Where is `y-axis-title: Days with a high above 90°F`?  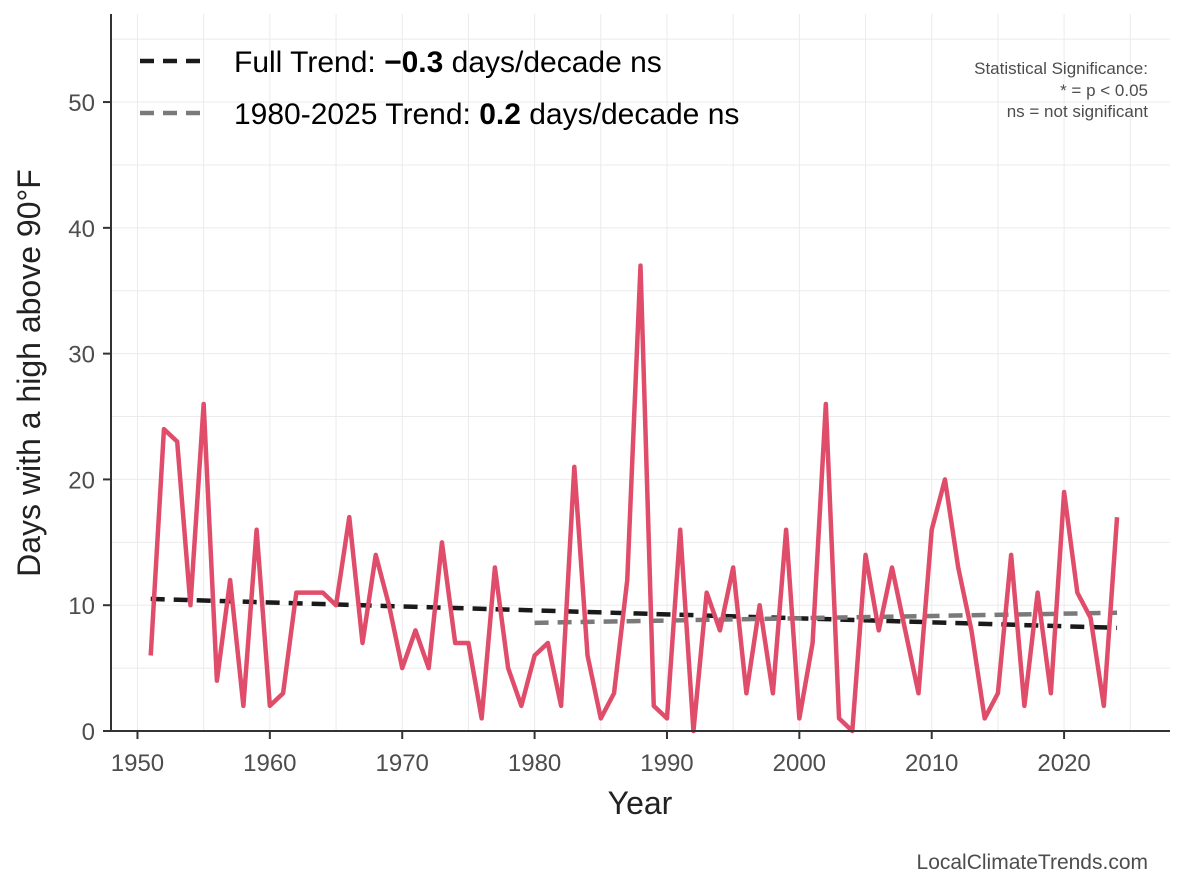
y-axis-title: Days with a high above 90°F is located at coordinates (29, 373).